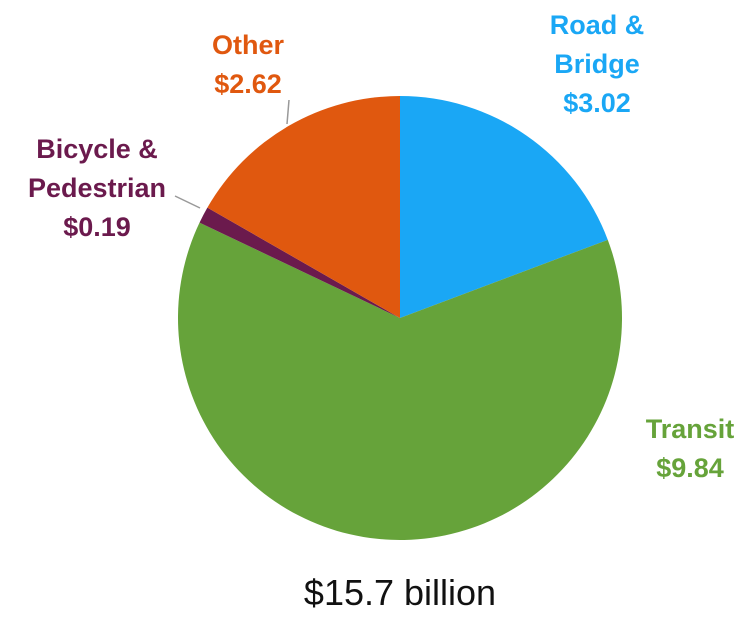 Image resolution: width=747 pixels, height=620 pixels. What do you see at coordinates (97, 168) in the screenshot?
I see `category-label: Bicycle & Pedestrian` at bounding box center [97, 168].